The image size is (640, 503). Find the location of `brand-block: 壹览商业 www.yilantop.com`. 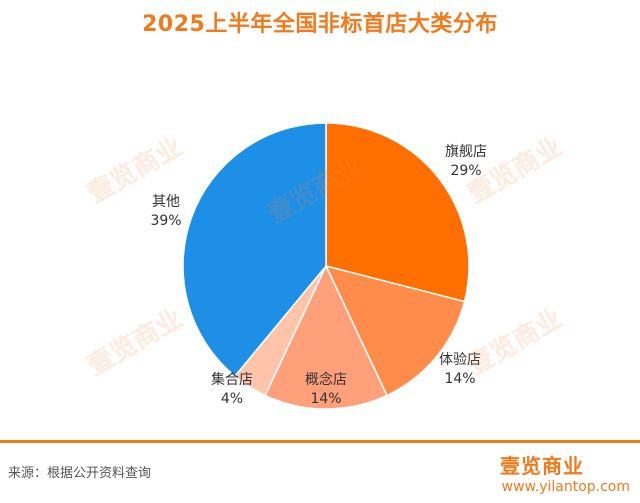

brand-block: 壹览商业 www.yilantop.com is located at coordinates (565, 472).